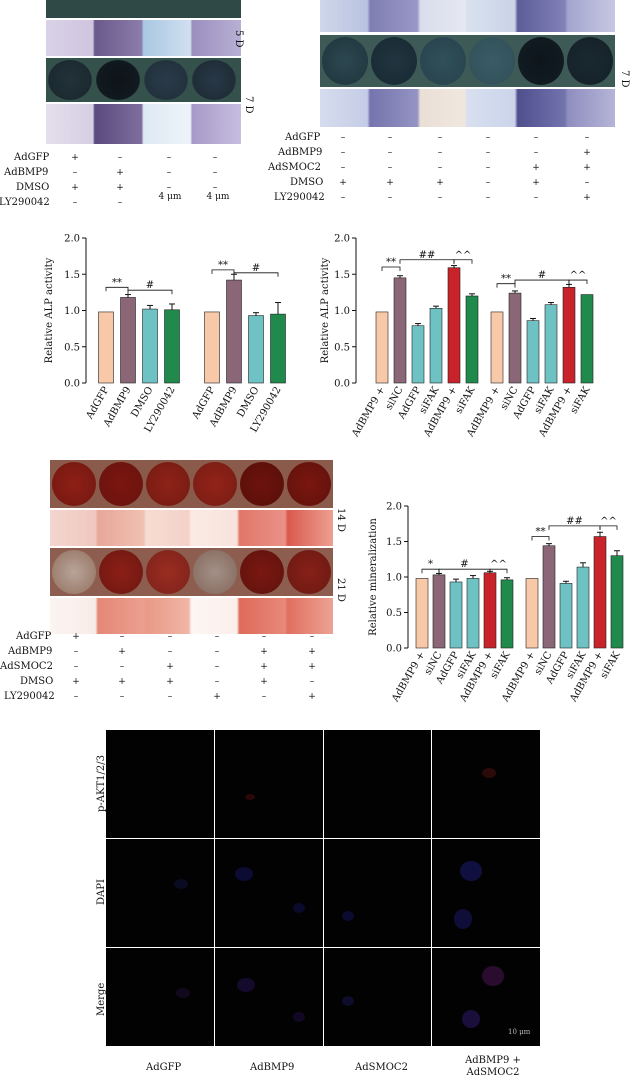 The height and width of the screenshot is (1079, 630). What do you see at coordinates (464, 564) in the screenshot?
I see `significance-mark: #` at bounding box center [464, 564].